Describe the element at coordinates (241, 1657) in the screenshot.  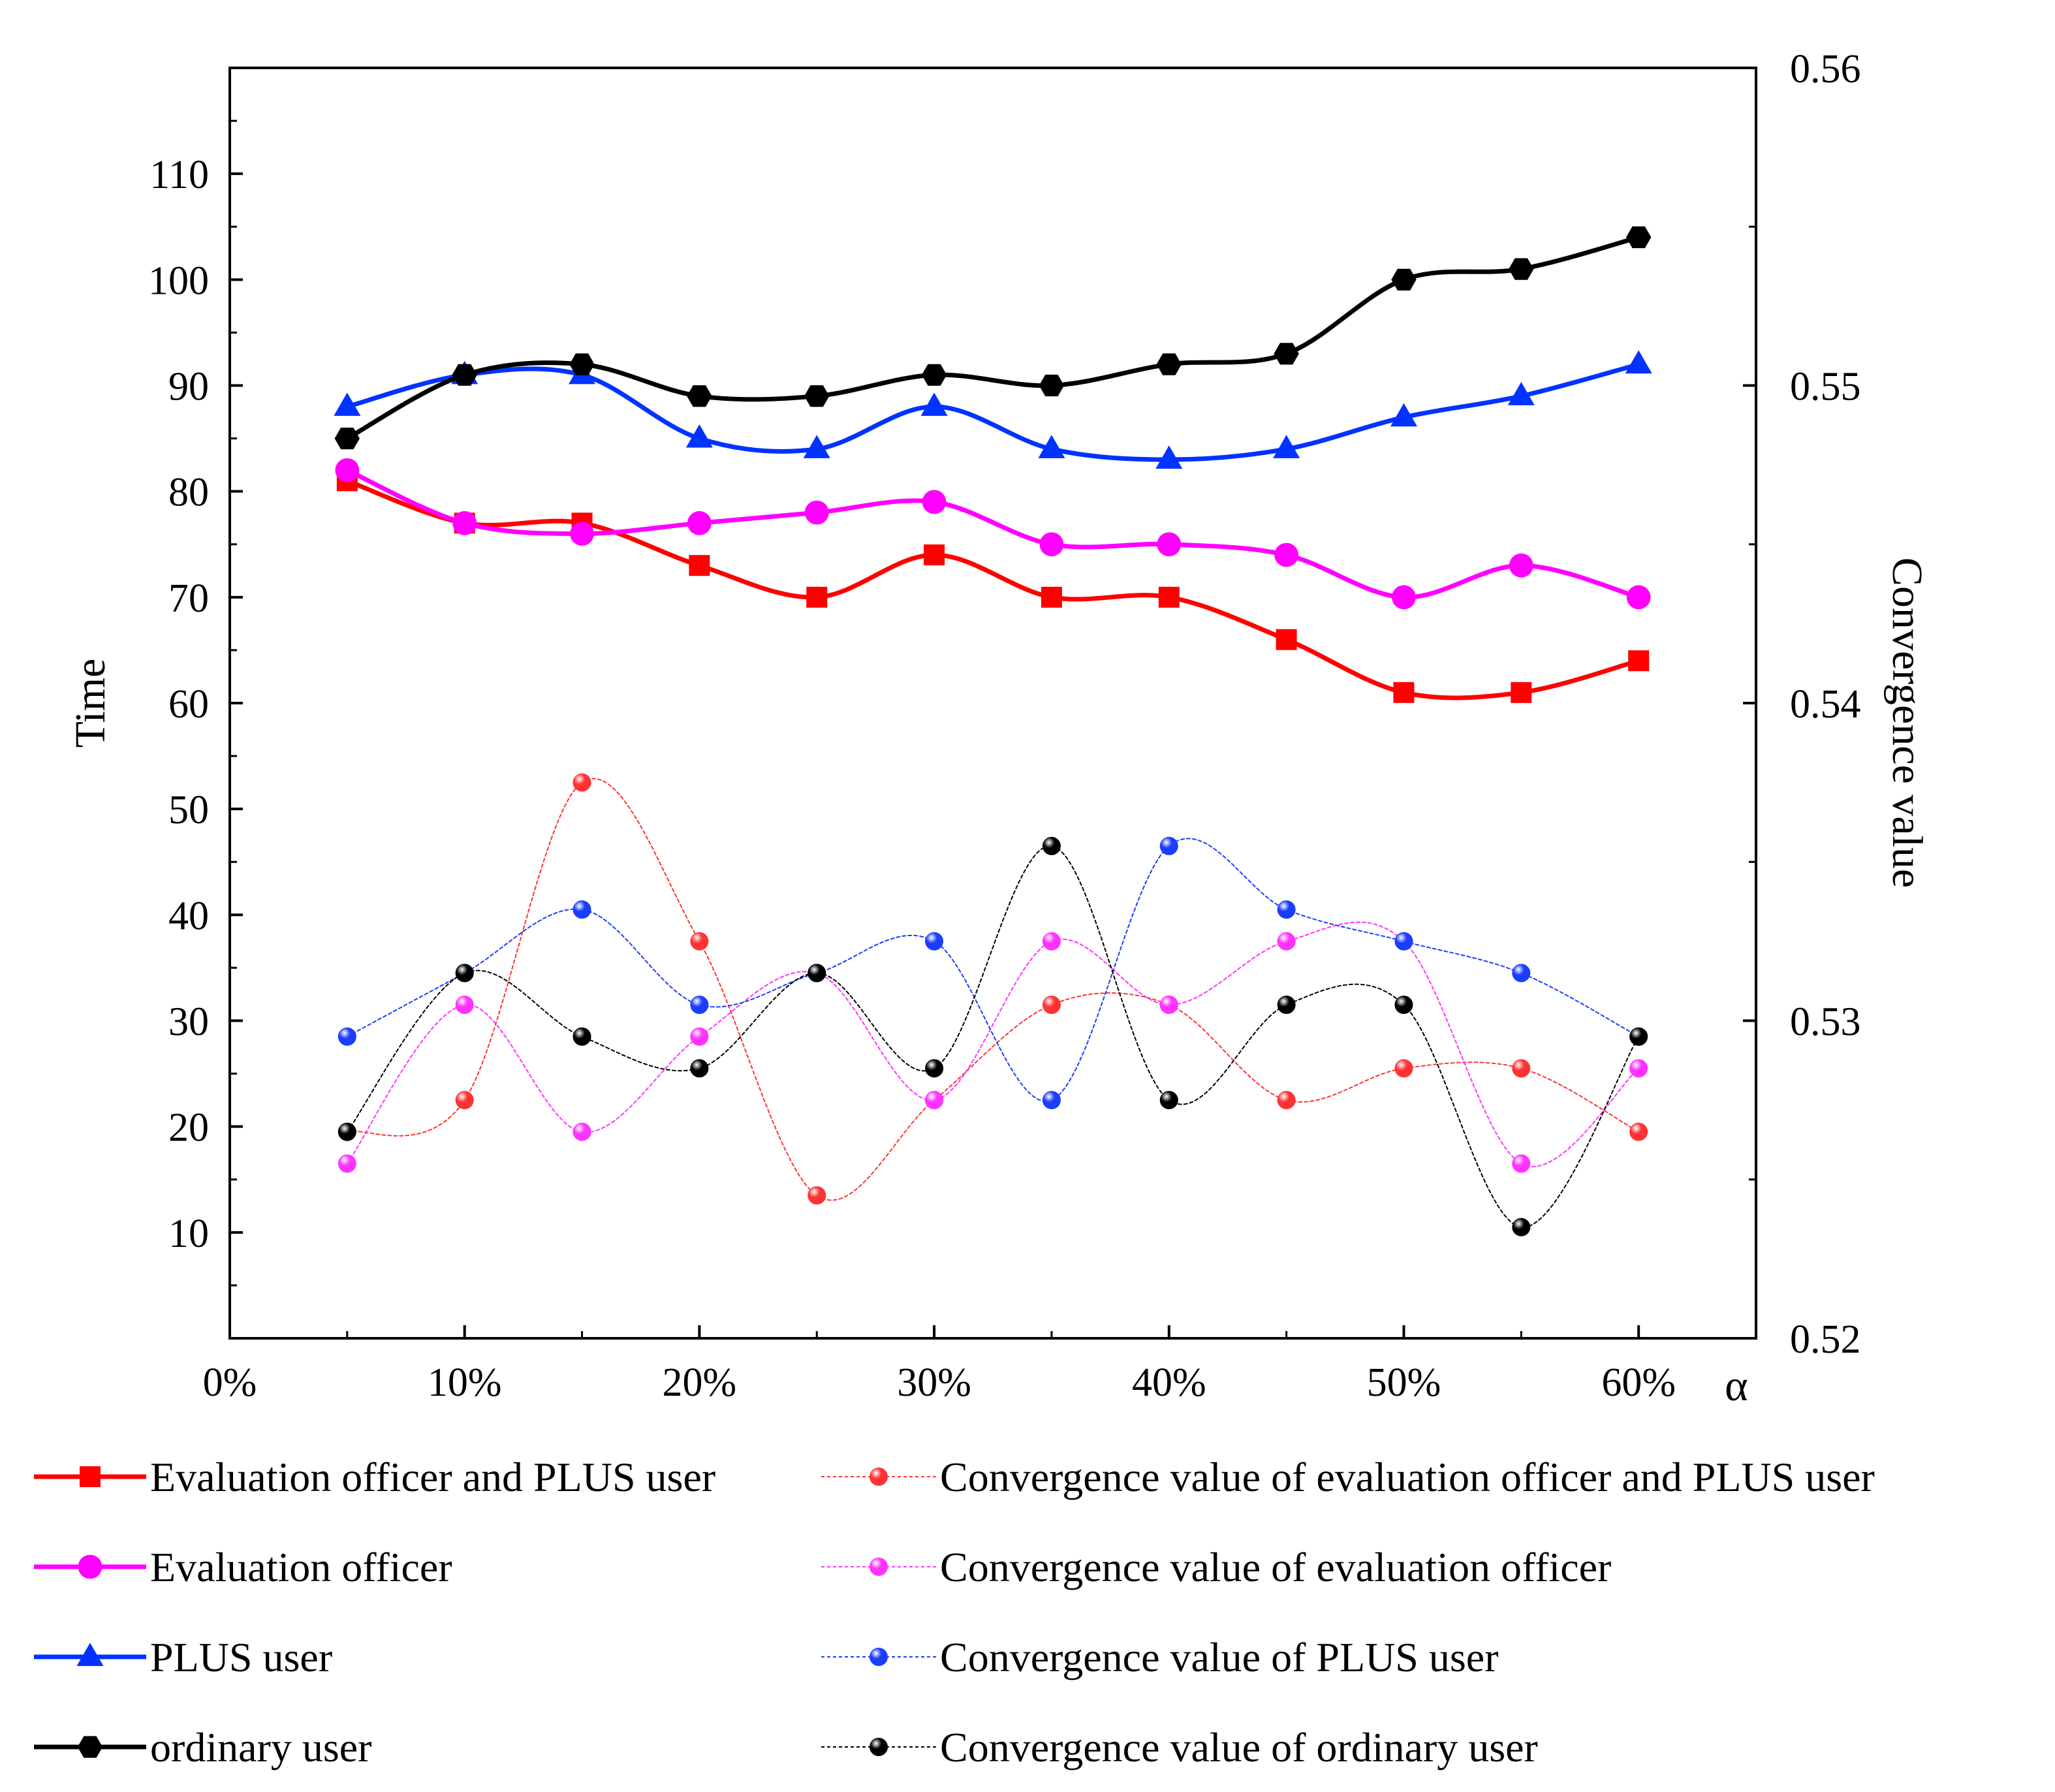
I see `legend-label: PLUS user` at that location.